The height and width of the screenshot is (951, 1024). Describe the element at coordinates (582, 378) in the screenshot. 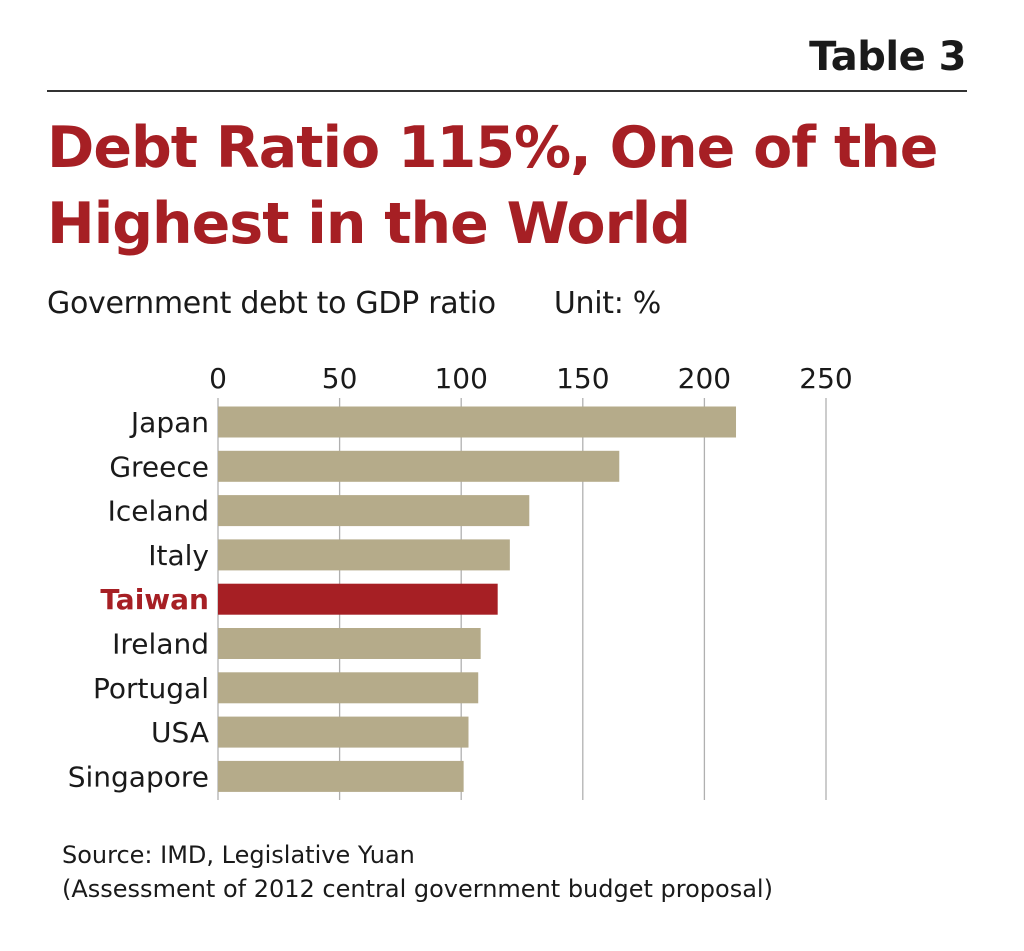

I see `x-tick-label: 150` at that location.